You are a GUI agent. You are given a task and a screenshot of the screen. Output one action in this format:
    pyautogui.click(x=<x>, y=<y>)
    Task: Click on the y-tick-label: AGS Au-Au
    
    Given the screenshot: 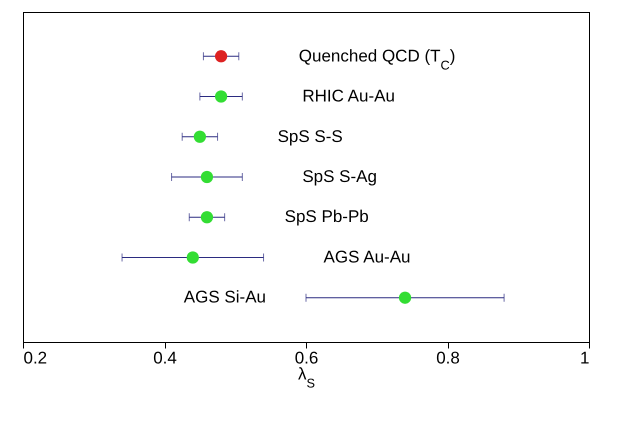 What is the action you would take?
    pyautogui.click(x=367, y=256)
    